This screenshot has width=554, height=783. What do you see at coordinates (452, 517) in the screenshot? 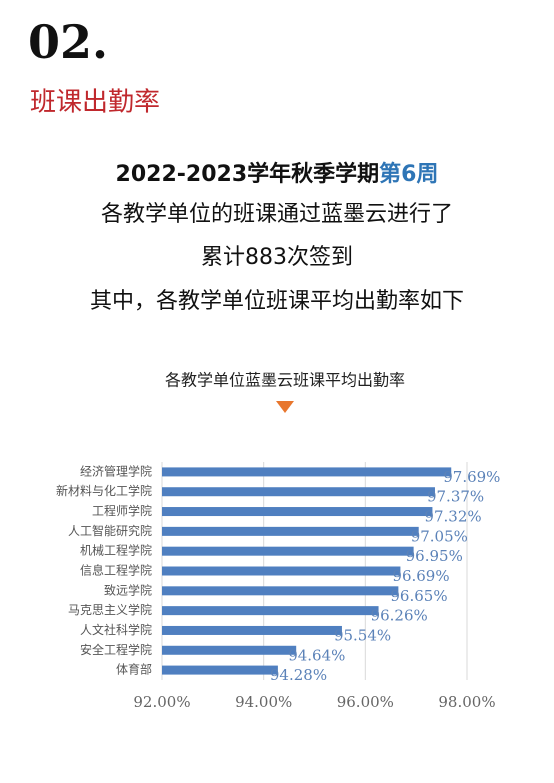
I see `value-label: 97.32%` at bounding box center [452, 517].